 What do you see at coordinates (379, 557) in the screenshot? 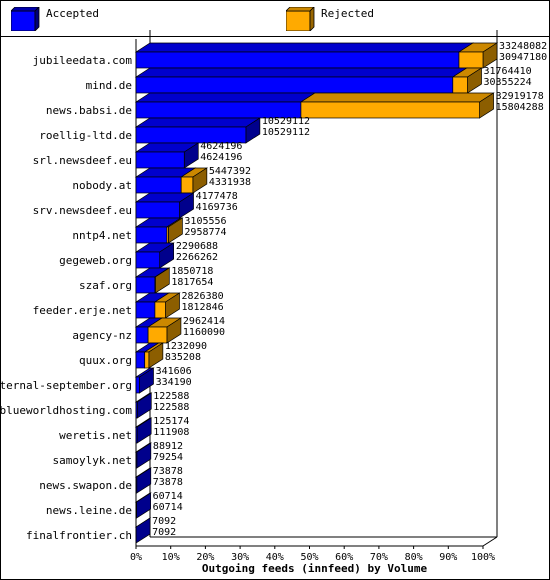
I see `x-tick-label: 70%` at bounding box center [379, 557].